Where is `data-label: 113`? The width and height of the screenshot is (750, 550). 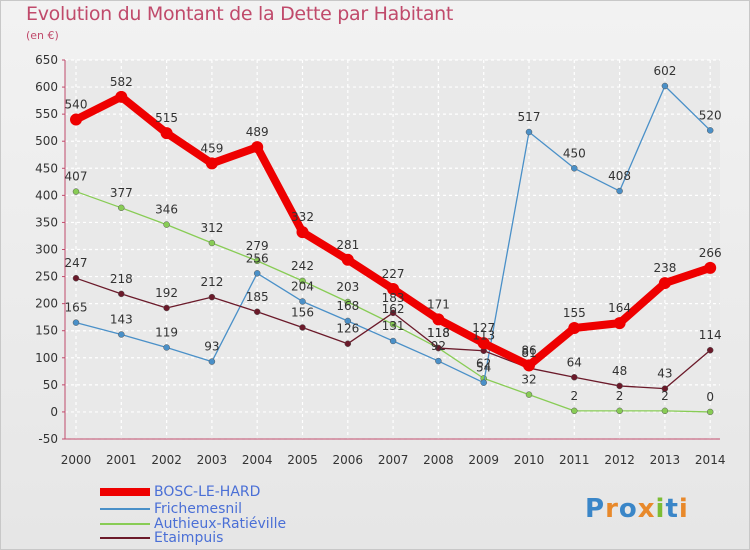 data-label: 113 is located at coordinates (483, 336).